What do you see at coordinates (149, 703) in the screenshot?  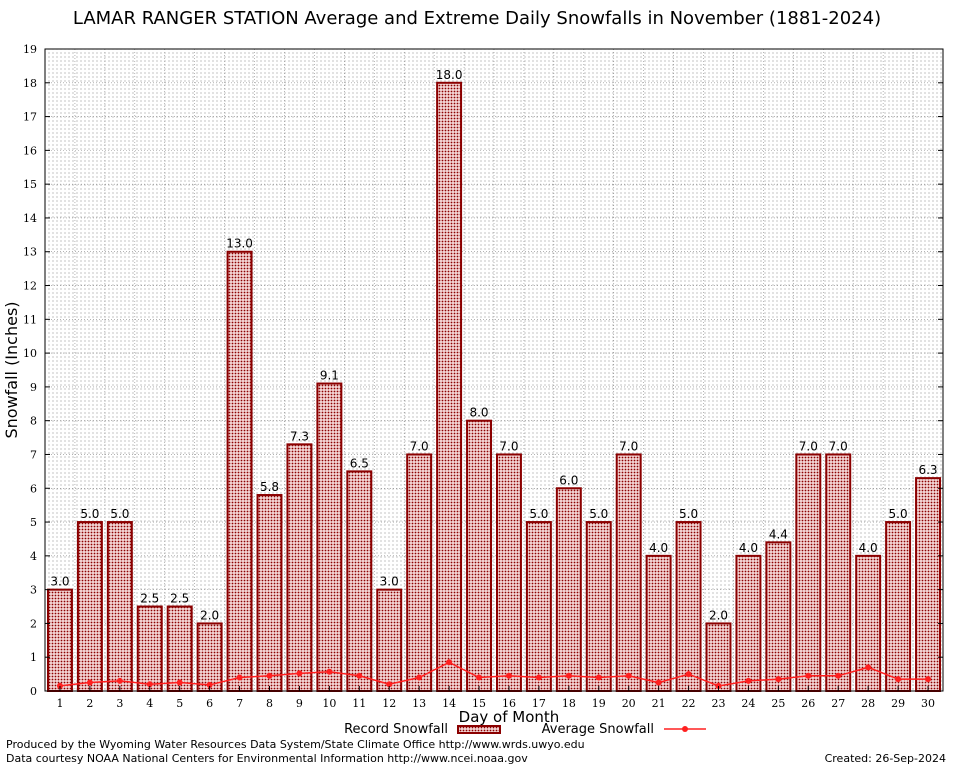 I see `x-tick-label-day-4: 4` at bounding box center [149, 703].